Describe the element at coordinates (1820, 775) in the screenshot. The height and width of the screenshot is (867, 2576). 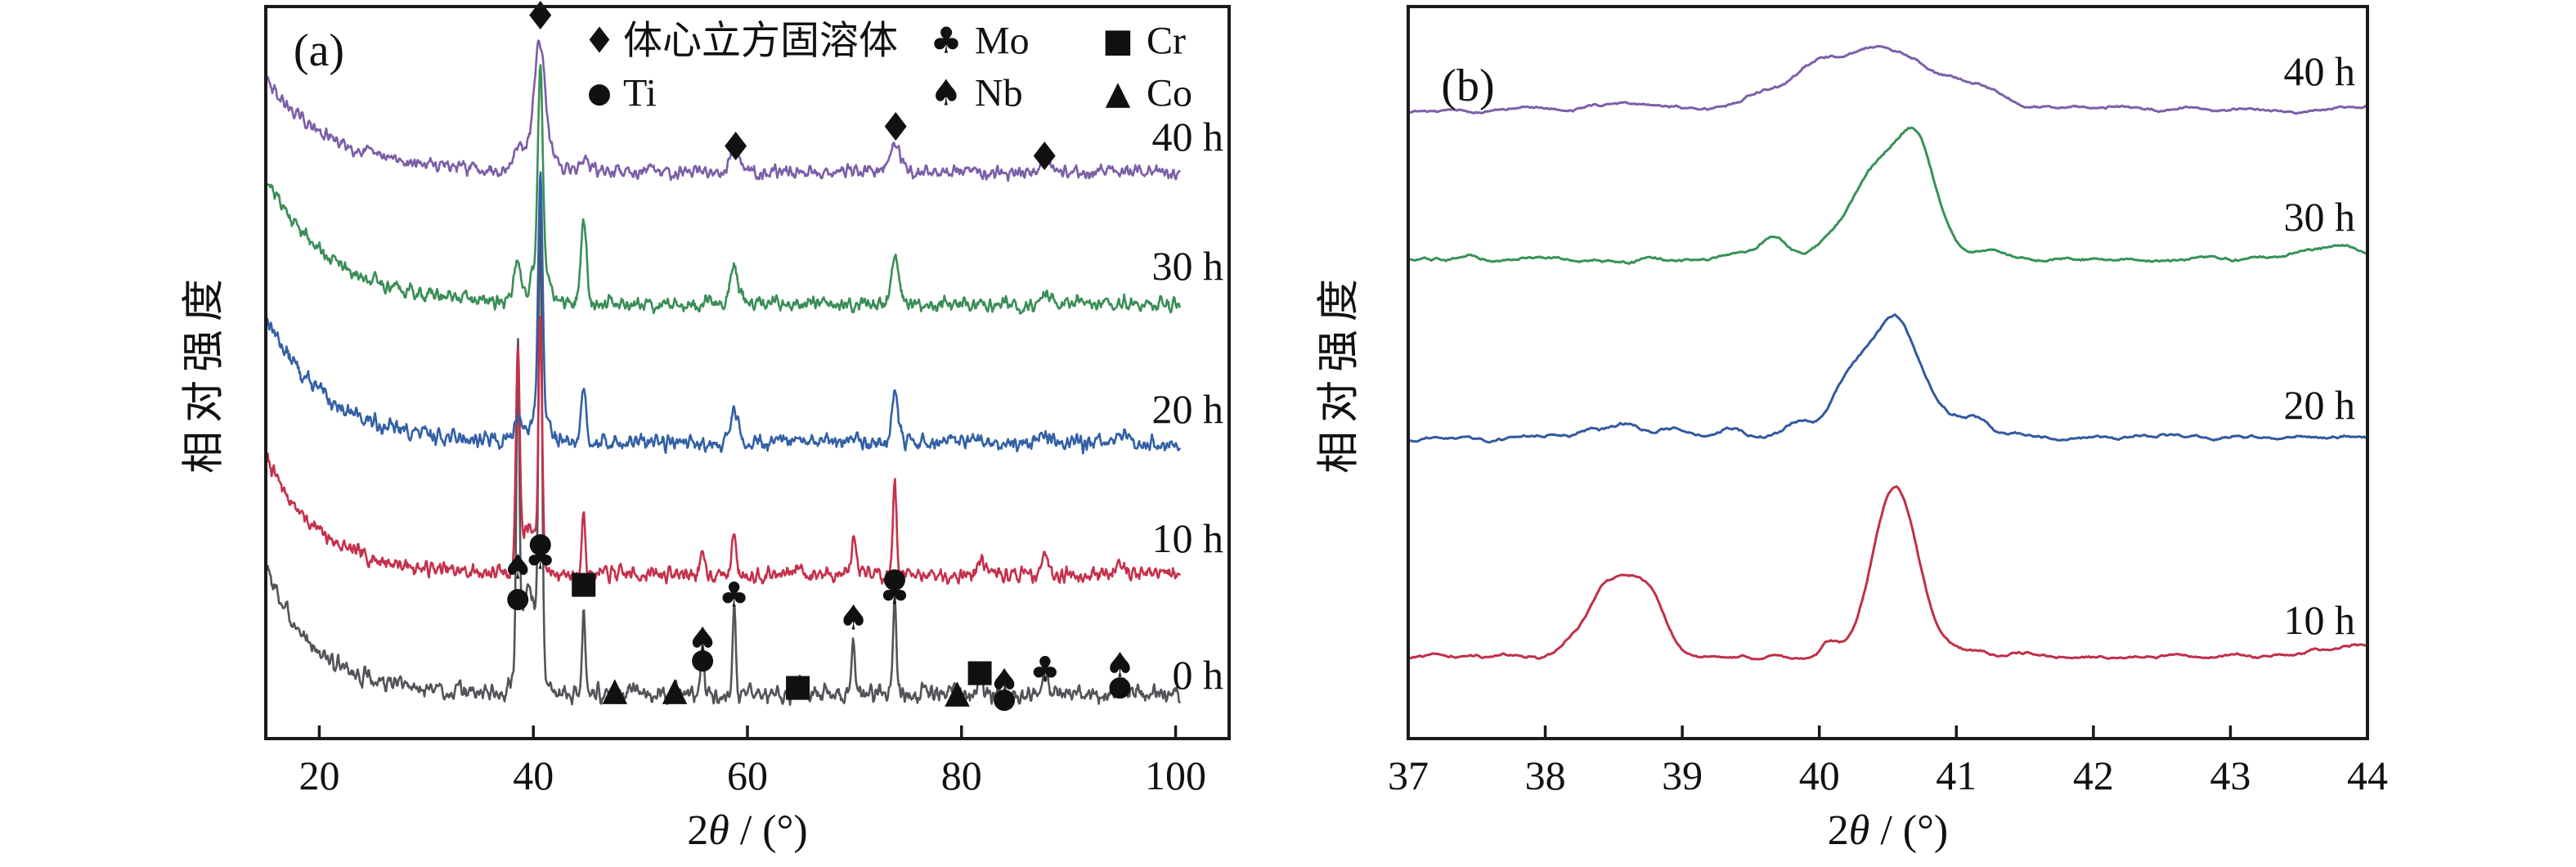
I see `panel-b-tick-label: 40` at that location.